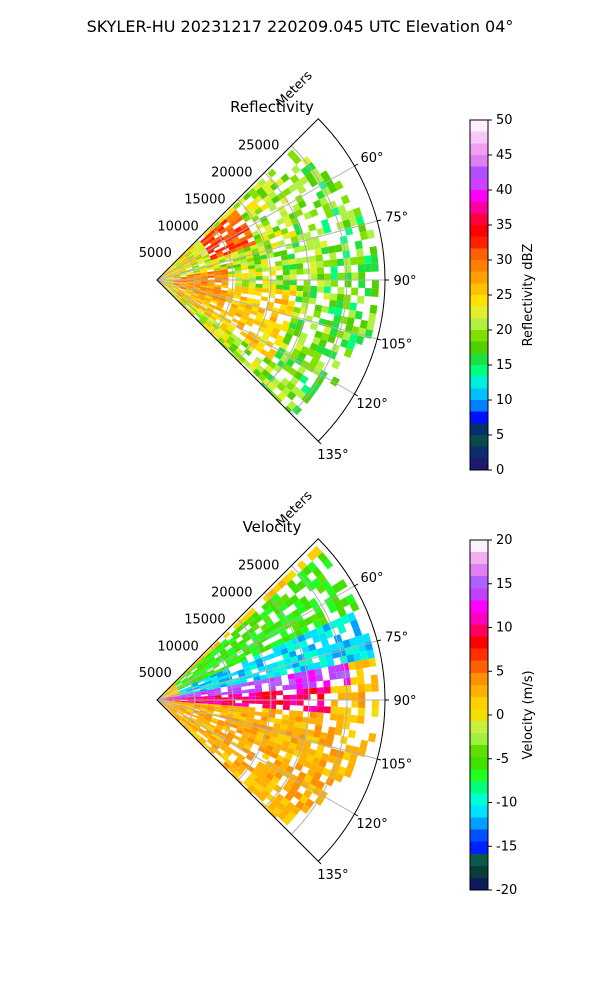 This screenshot has width=600, height=1000. I want to click on colorbar-tick-label: 0, so click(500, 715).